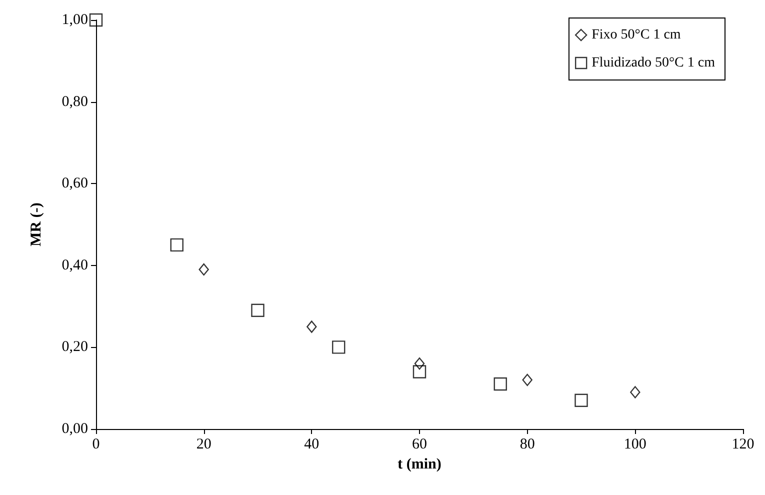 The height and width of the screenshot is (495, 765). Describe the element at coordinates (75, 429) in the screenshot. I see `y-tick-label: 0,00` at that location.